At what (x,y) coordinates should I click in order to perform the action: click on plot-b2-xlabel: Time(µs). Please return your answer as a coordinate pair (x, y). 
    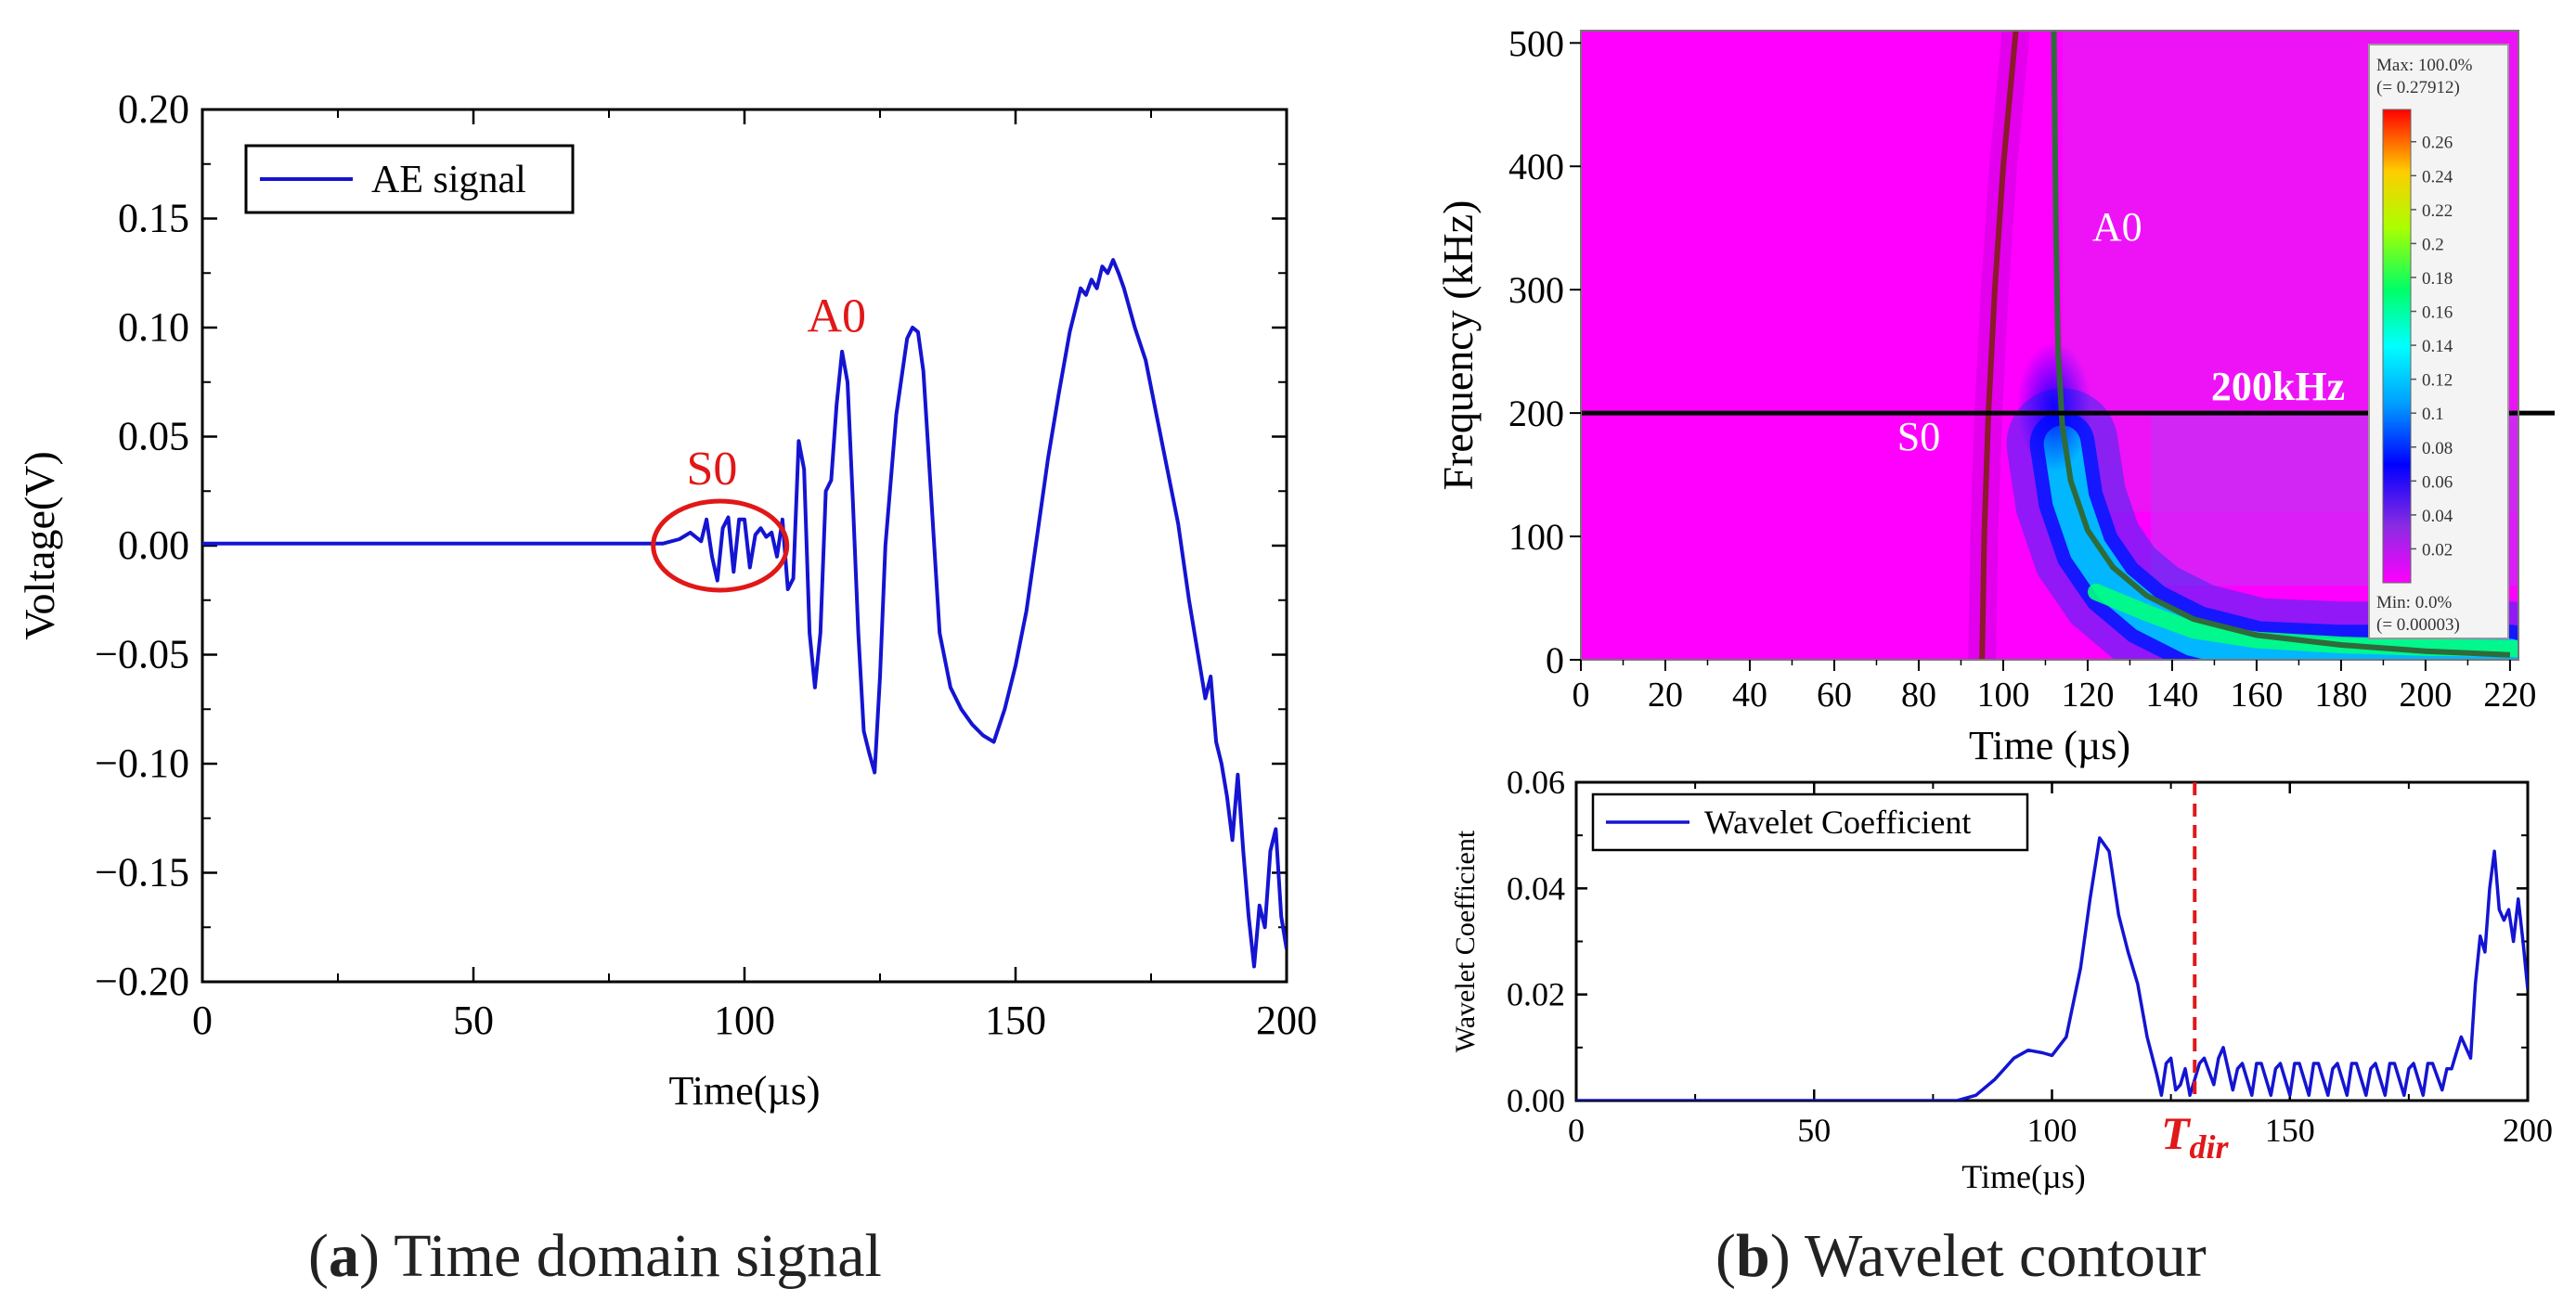
    Looking at the image, I should click on (2023, 1176).